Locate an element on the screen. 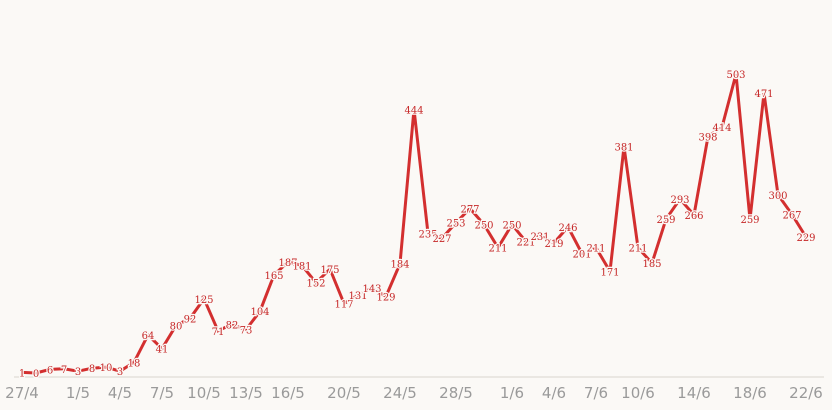  data-label: 10 is located at coordinates (106, 368).